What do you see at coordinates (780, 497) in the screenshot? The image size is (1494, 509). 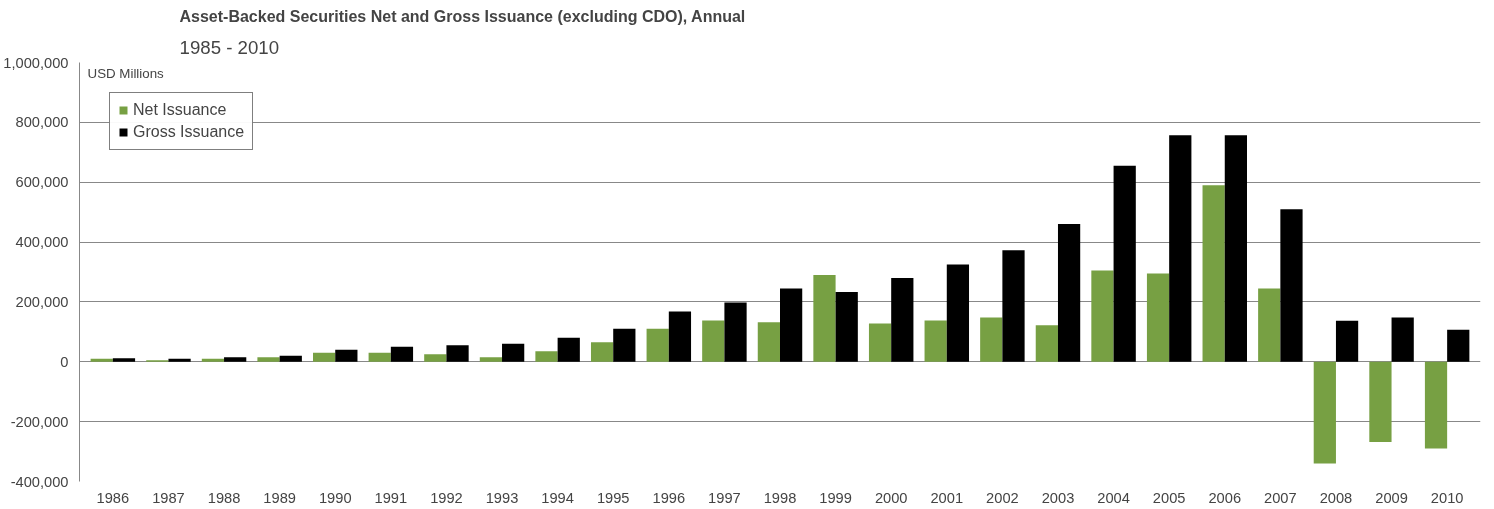 I see `x-tick-label: 1998` at bounding box center [780, 497].